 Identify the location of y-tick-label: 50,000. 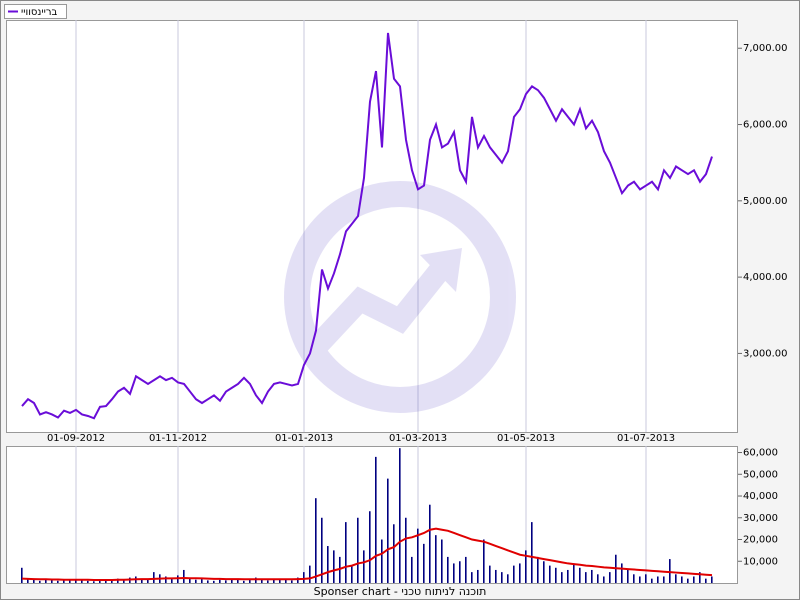
(760, 474).